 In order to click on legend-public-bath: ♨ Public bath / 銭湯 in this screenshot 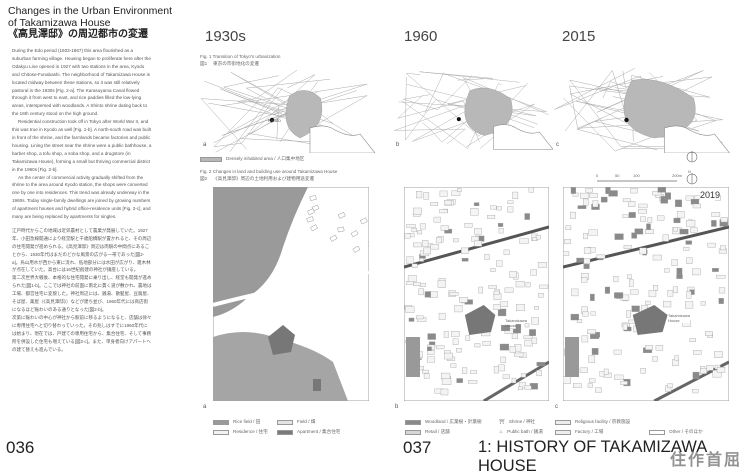, I will do `click(527, 432)`.